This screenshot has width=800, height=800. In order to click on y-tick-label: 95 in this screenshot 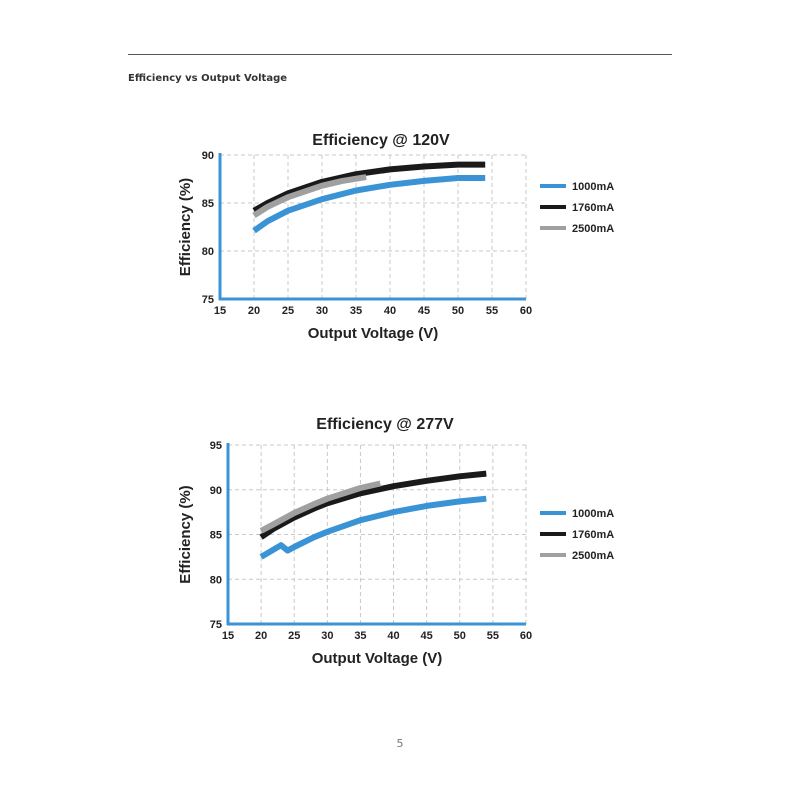, I will do `click(216, 446)`.